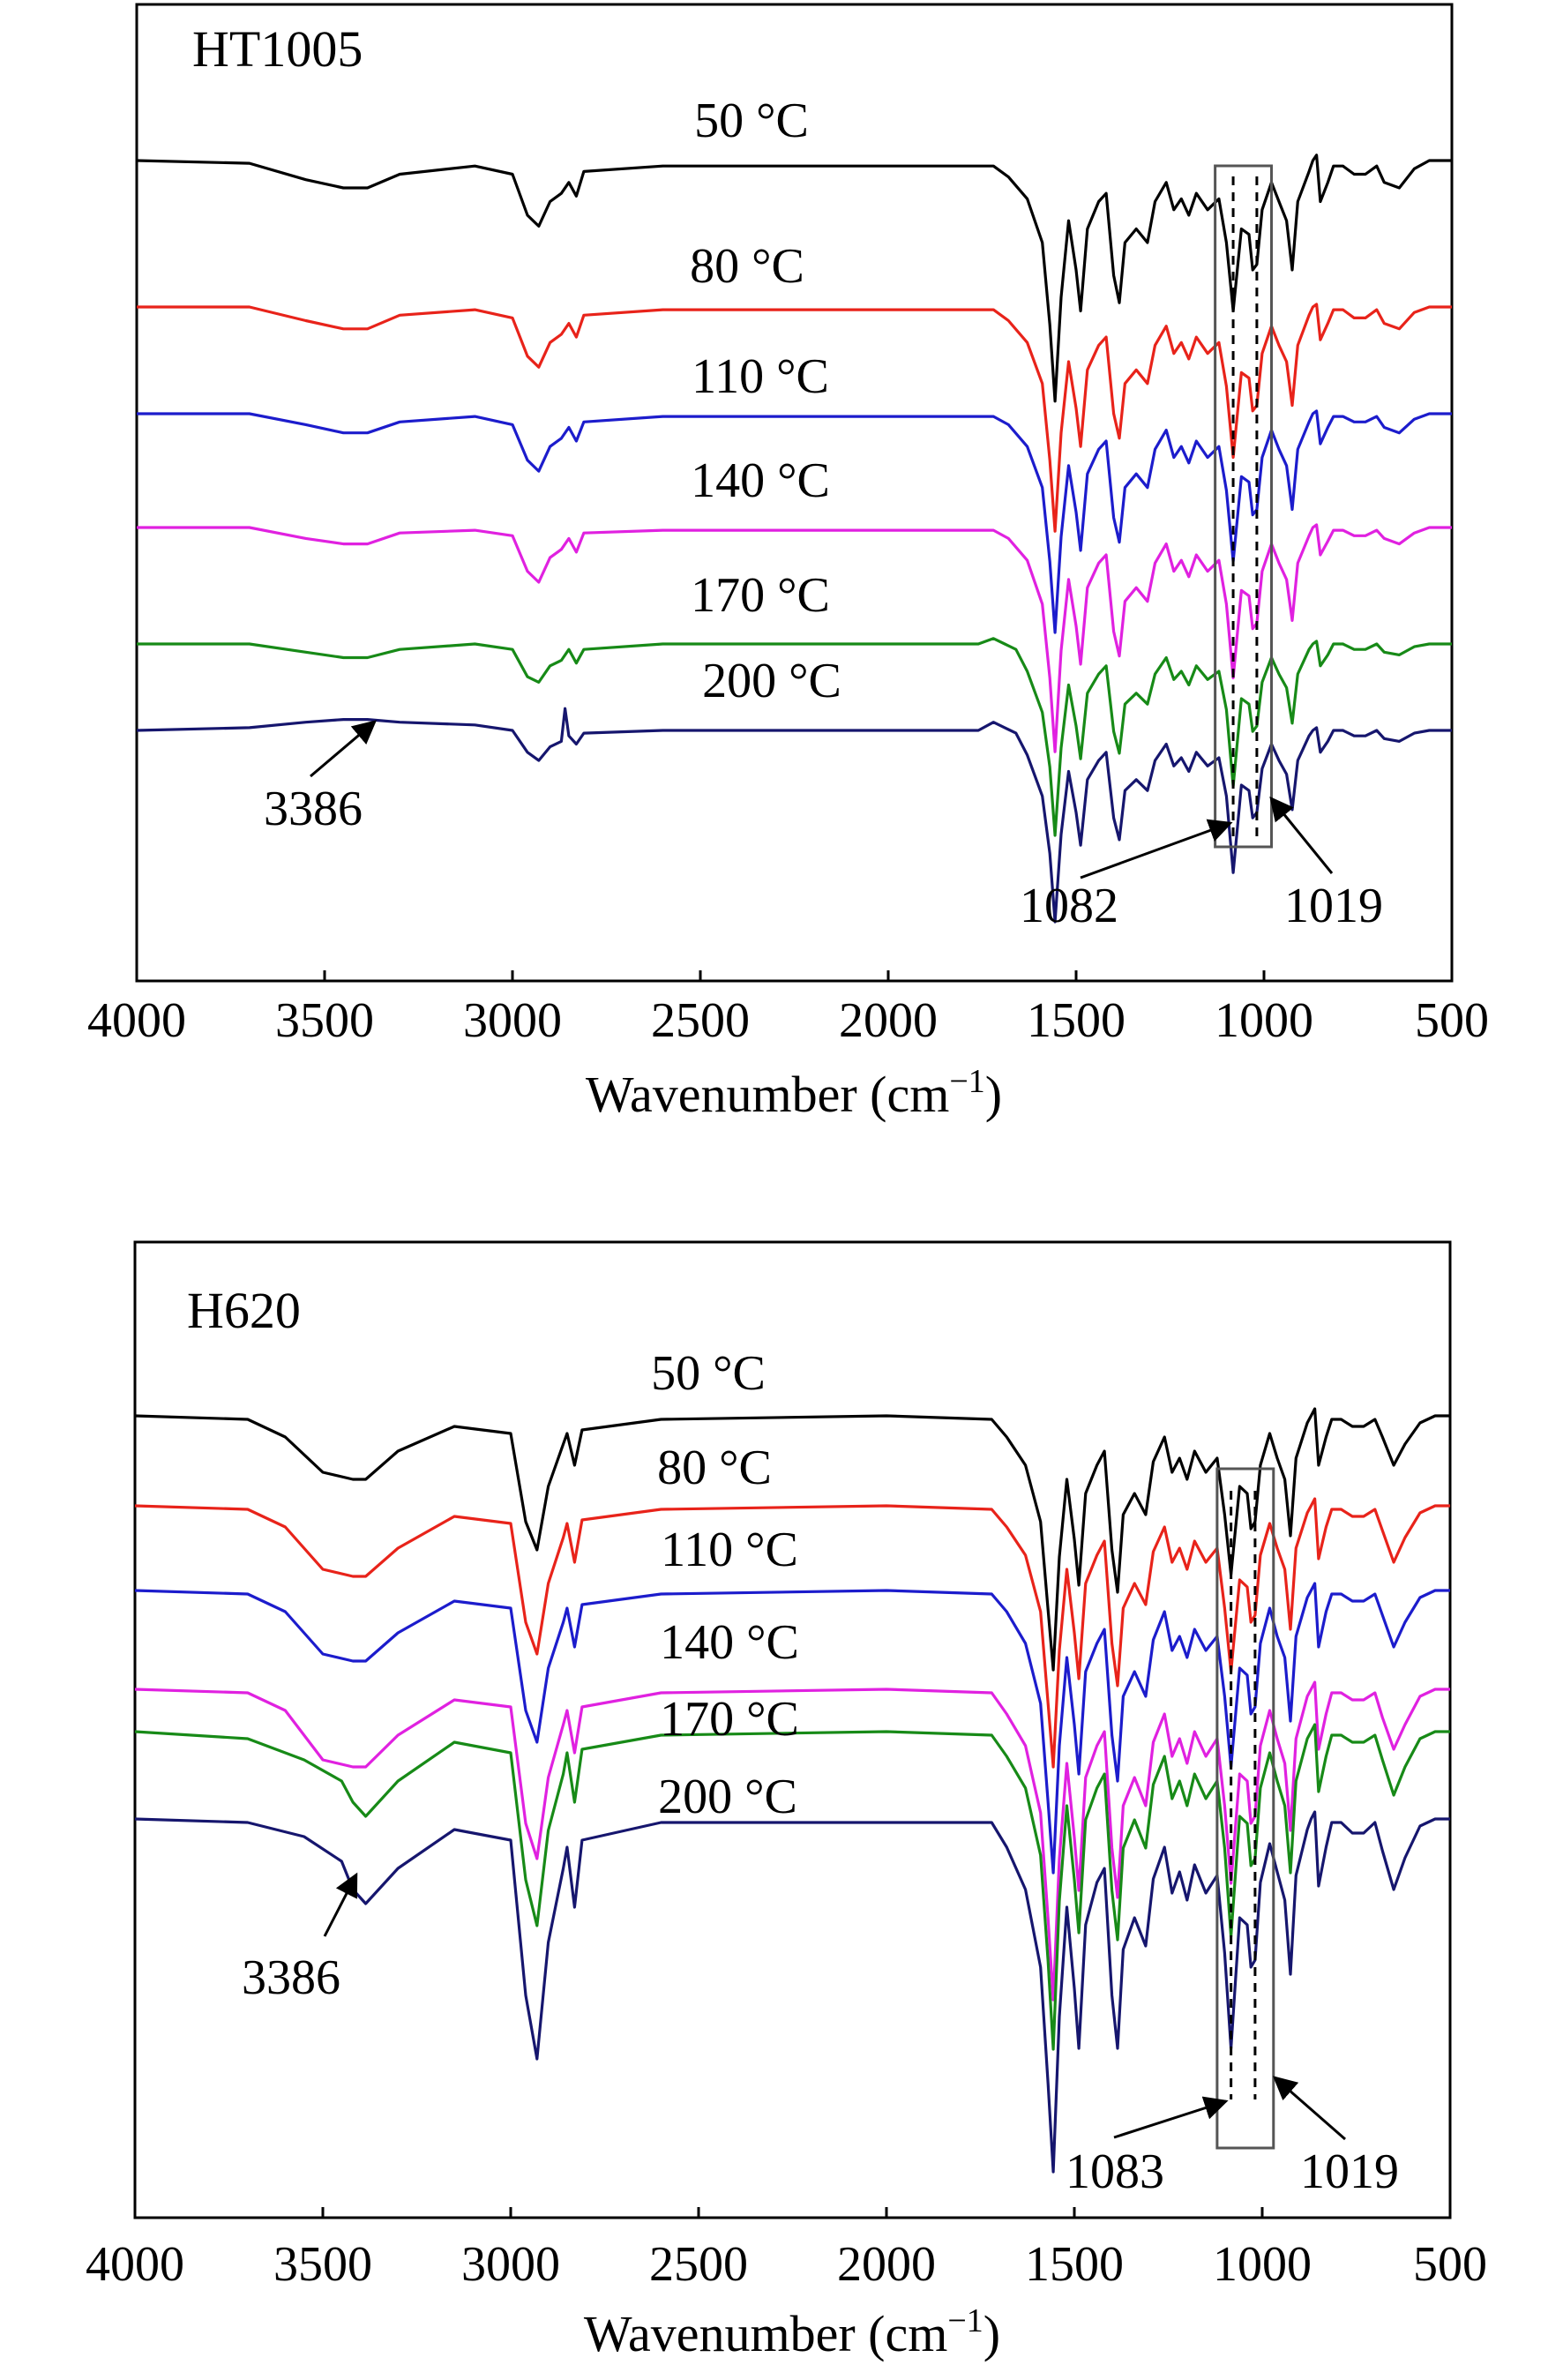 The height and width of the screenshot is (2380, 1563). What do you see at coordinates (1115, 2171) in the screenshot?
I see `annotation-label: 1083` at bounding box center [1115, 2171].